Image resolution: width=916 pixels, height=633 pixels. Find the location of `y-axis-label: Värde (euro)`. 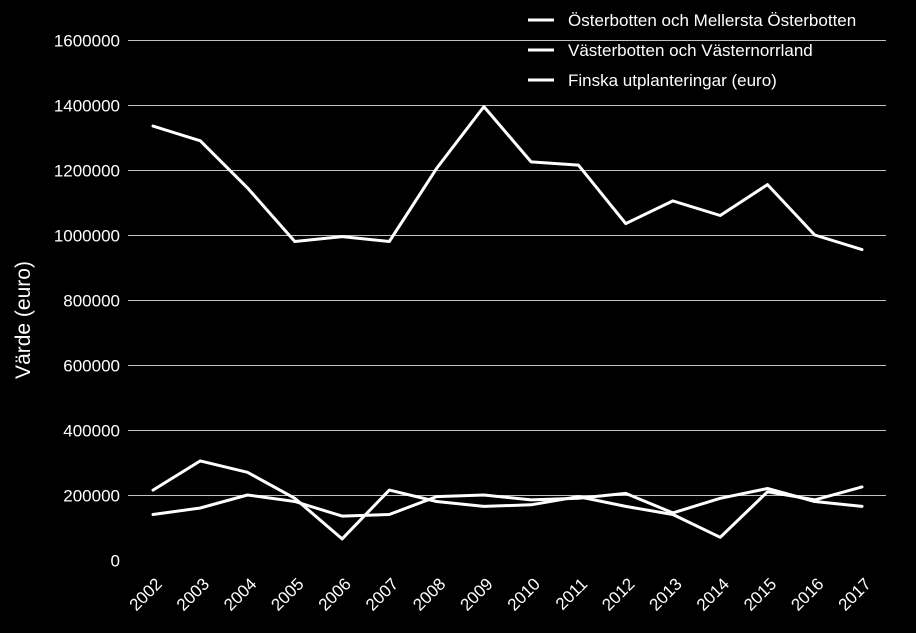

y-axis-label: Värde (euro) is located at coordinates (23, 320).